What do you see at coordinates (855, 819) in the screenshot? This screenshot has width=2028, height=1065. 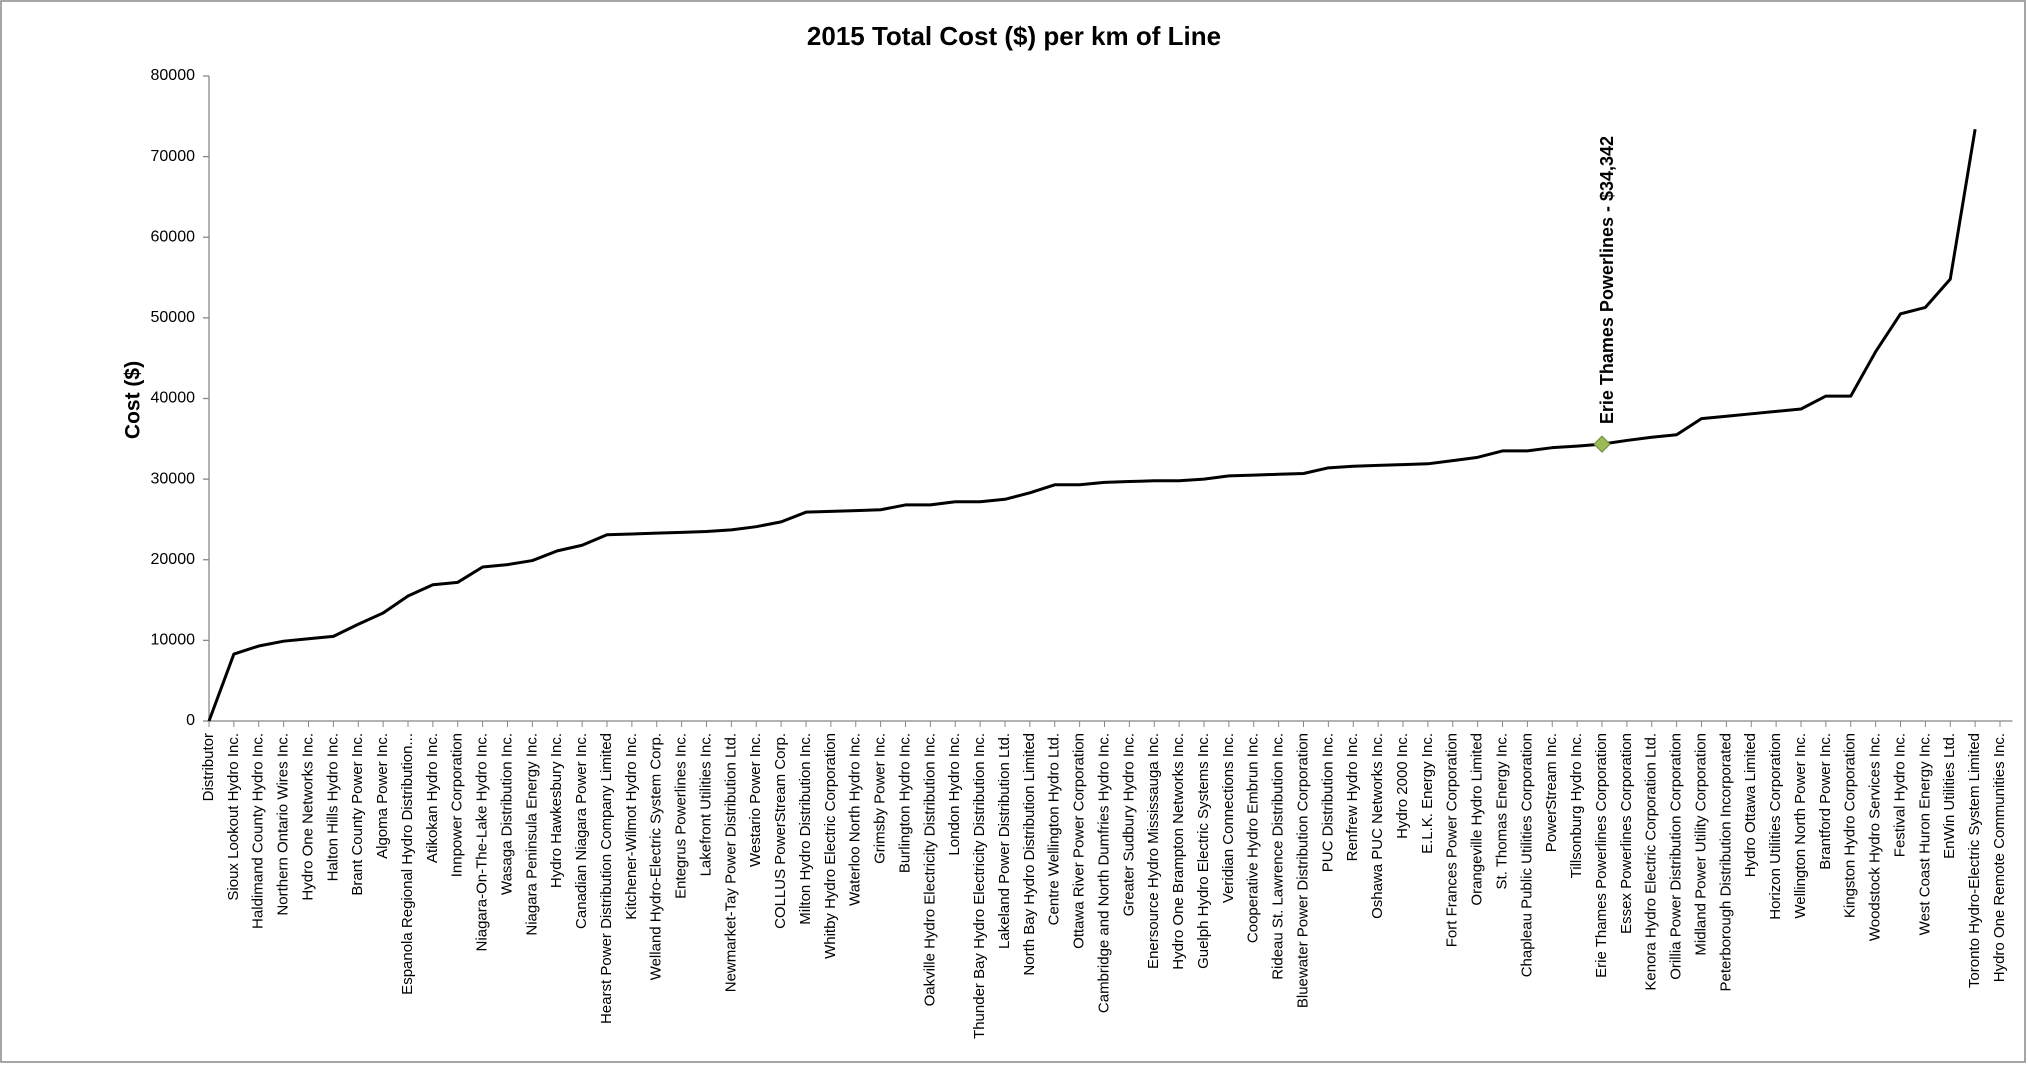 I see `x-tick-label: Waterloo North Hydro Inc.` at bounding box center [855, 819].